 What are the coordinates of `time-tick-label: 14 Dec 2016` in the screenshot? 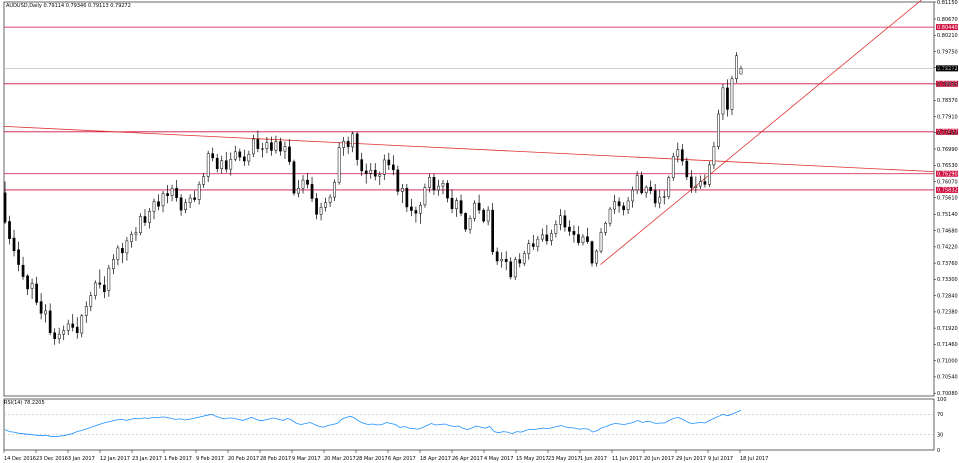 It's located at (20, 459).